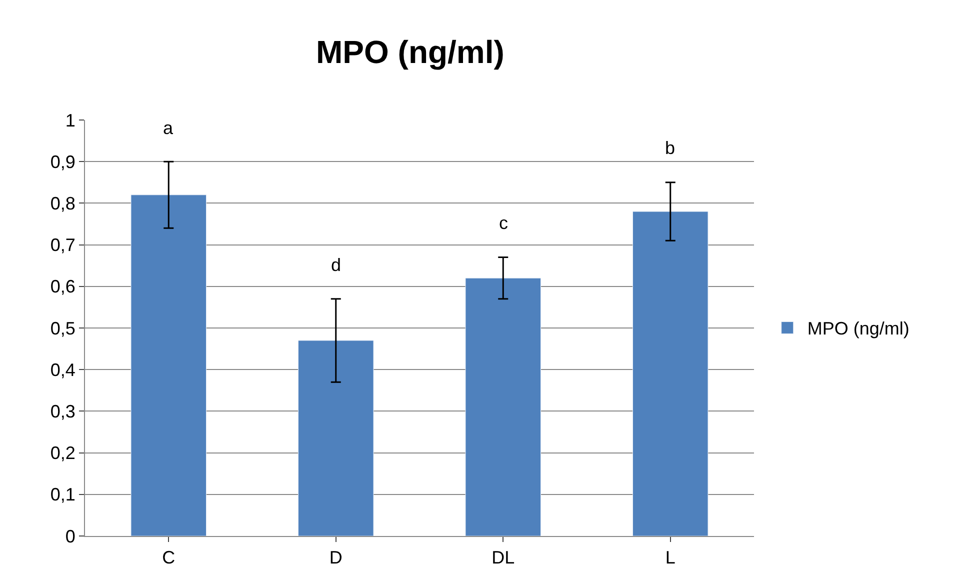 The image size is (954, 581). What do you see at coordinates (670, 558) in the screenshot?
I see `x-tick-label: L` at bounding box center [670, 558].